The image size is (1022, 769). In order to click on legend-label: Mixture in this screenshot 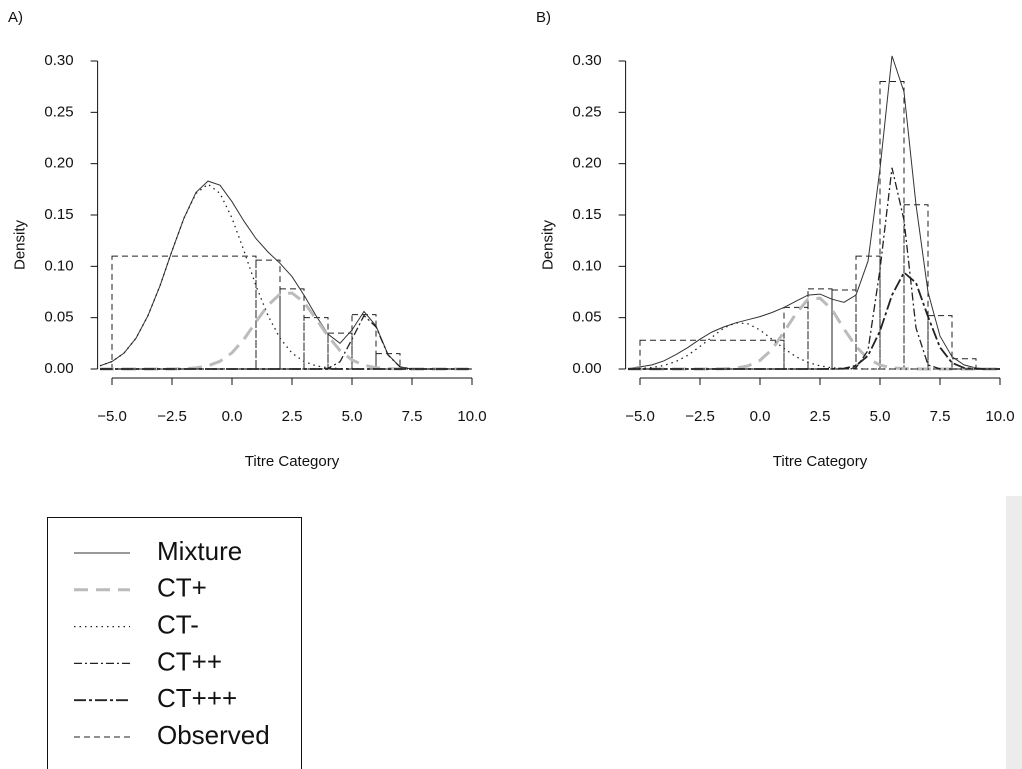, I will do `click(199, 551)`.